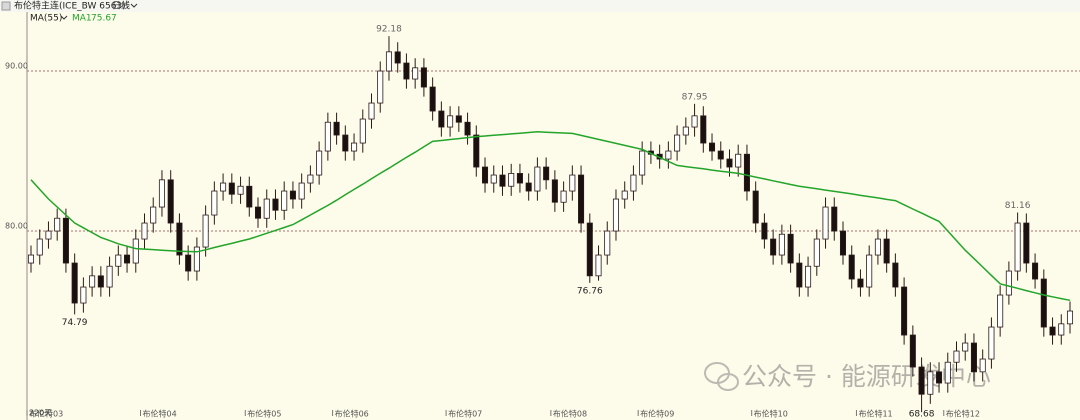  I want to click on indicator-caret, so click(64, 17).